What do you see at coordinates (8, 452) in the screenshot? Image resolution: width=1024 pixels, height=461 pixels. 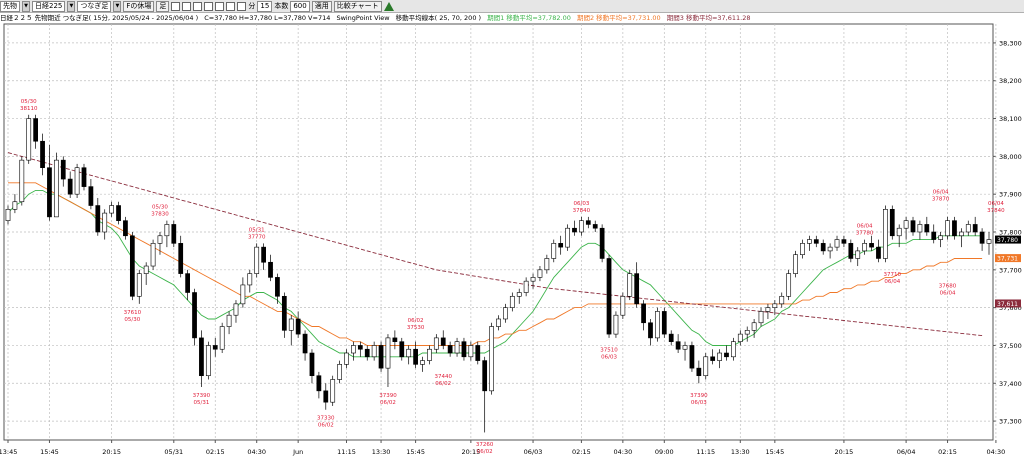 I see `x-tick-label: 13:45` at bounding box center [8, 452].